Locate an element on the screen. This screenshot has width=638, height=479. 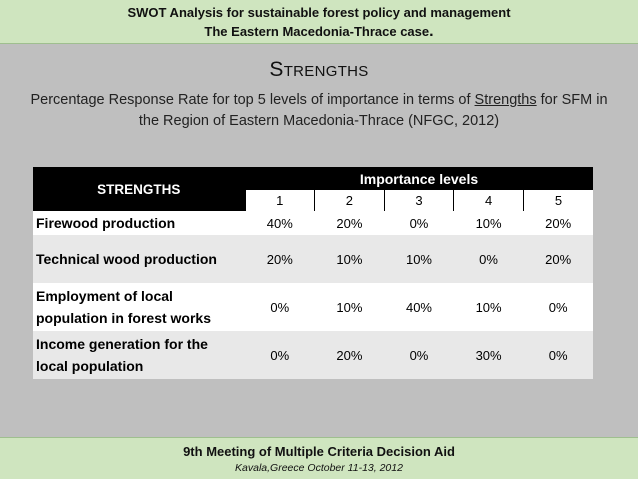
level-header-3: 3 is located at coordinates (418, 200).